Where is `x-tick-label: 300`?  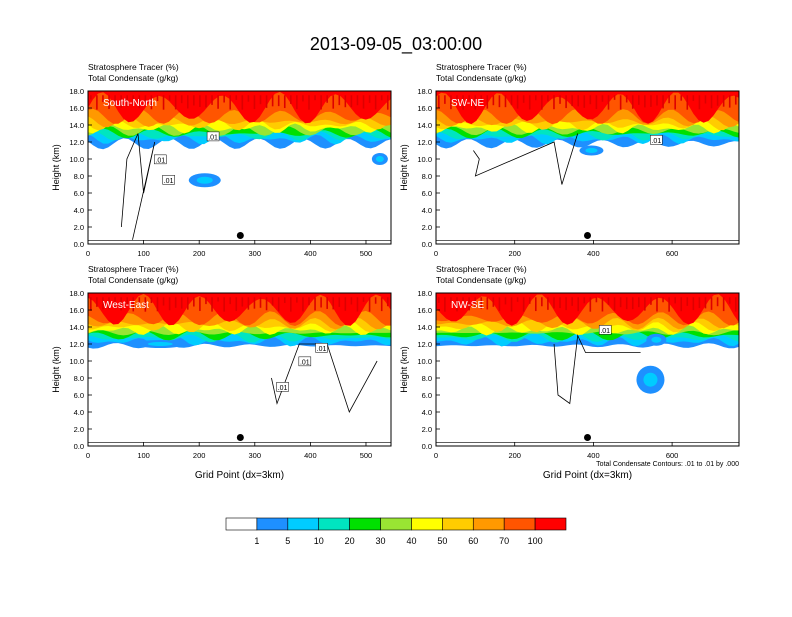 x-tick-label: 300 is located at coordinates (255, 253).